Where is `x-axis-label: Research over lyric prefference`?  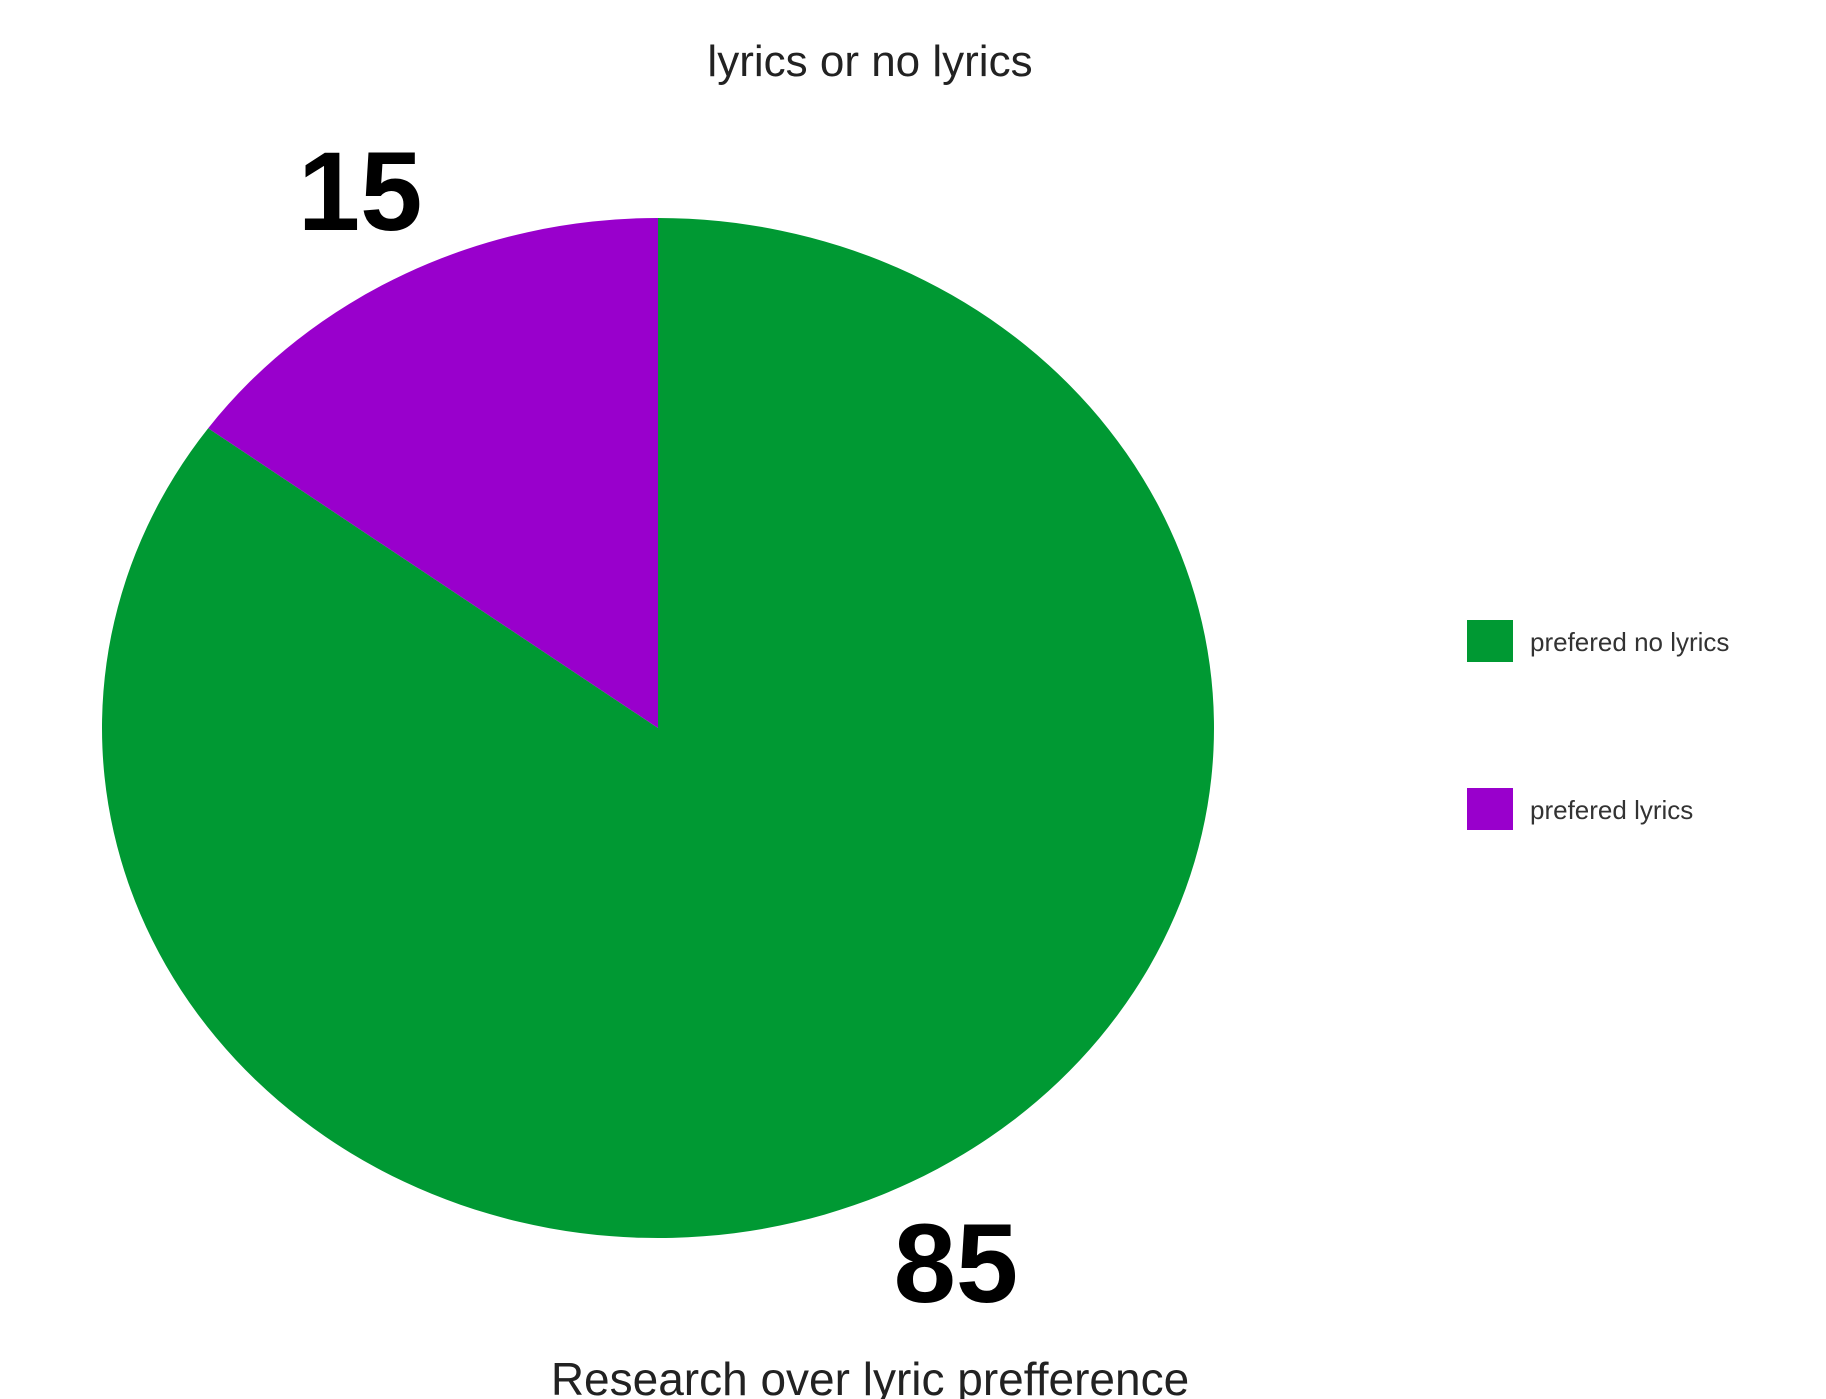 x-axis-label: Research over lyric prefference is located at coordinates (870, 1376).